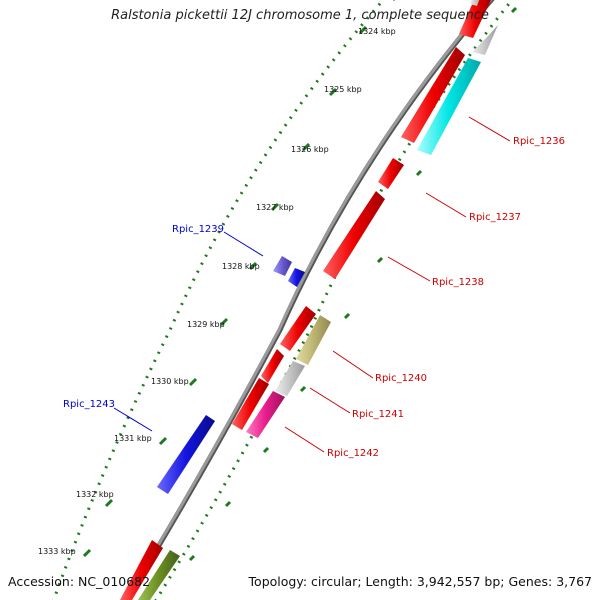 This screenshot has width=600, height=600. What do you see at coordinates (278, 581) in the screenshot?
I see `topology-label: Topology:` at bounding box center [278, 581].